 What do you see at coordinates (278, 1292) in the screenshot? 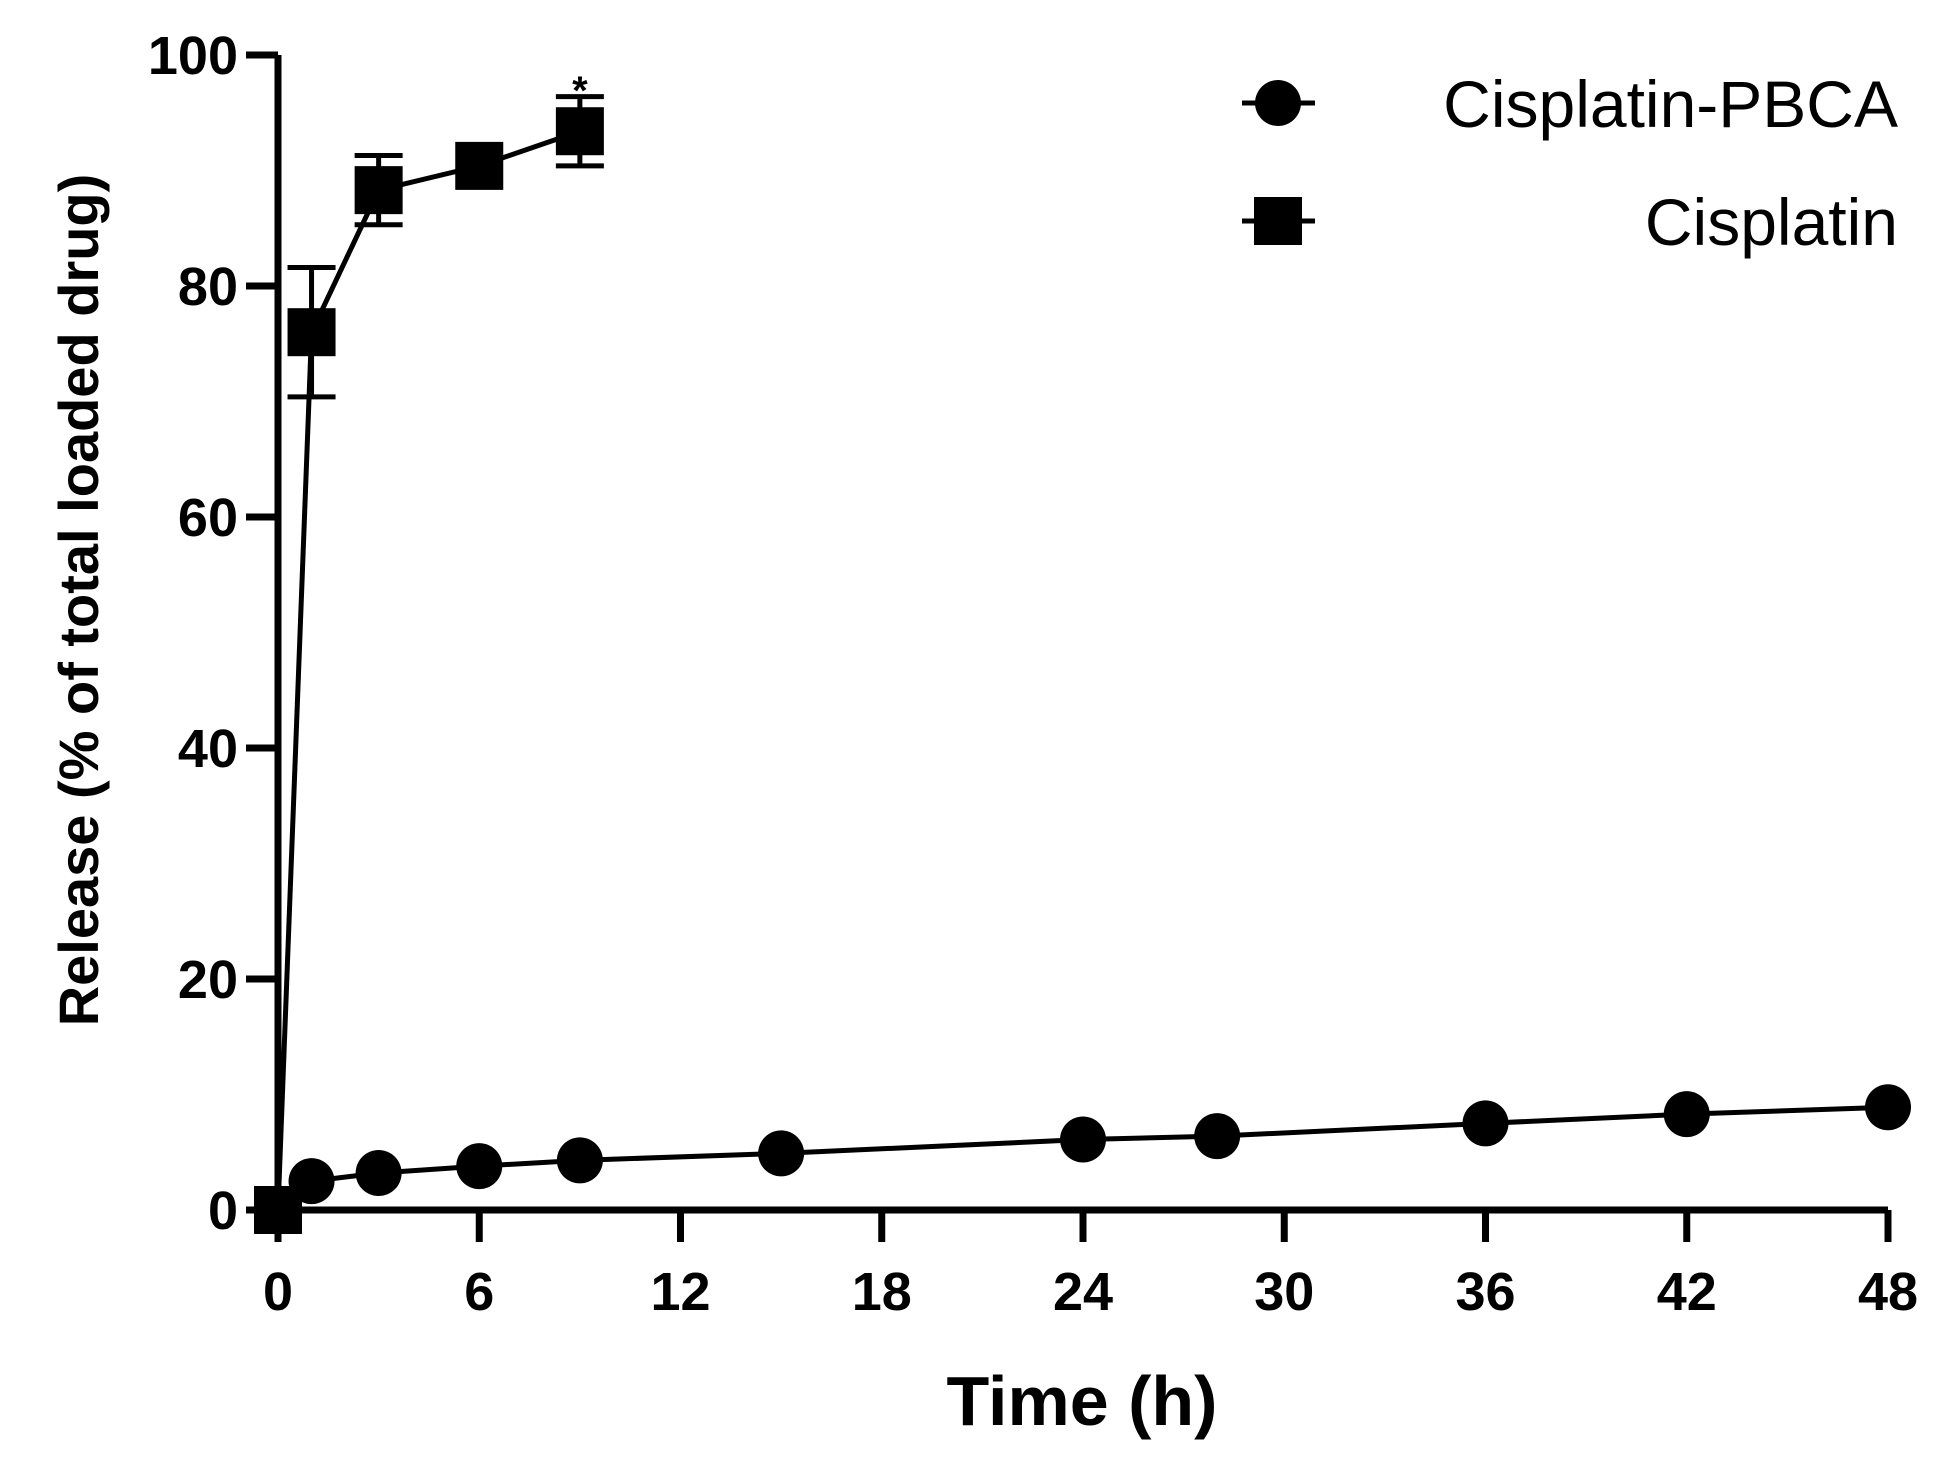
I see `x-tick-label-0: 0` at bounding box center [278, 1292].